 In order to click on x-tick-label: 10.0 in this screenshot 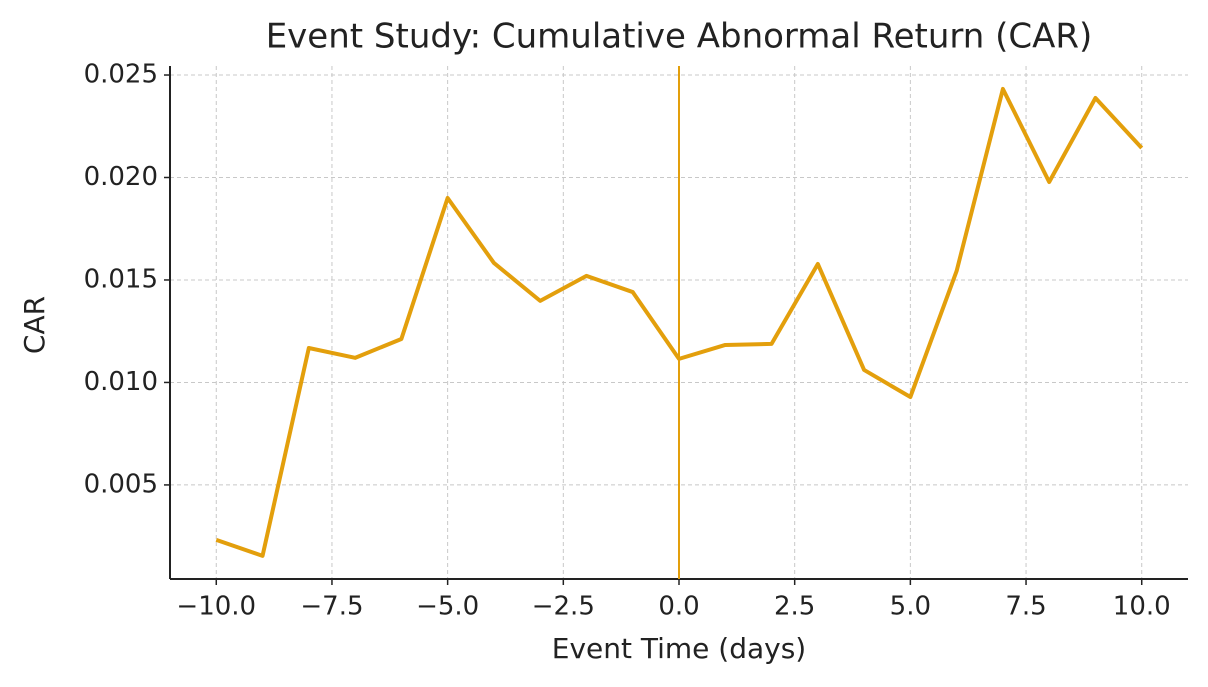, I will do `click(1142, 607)`.